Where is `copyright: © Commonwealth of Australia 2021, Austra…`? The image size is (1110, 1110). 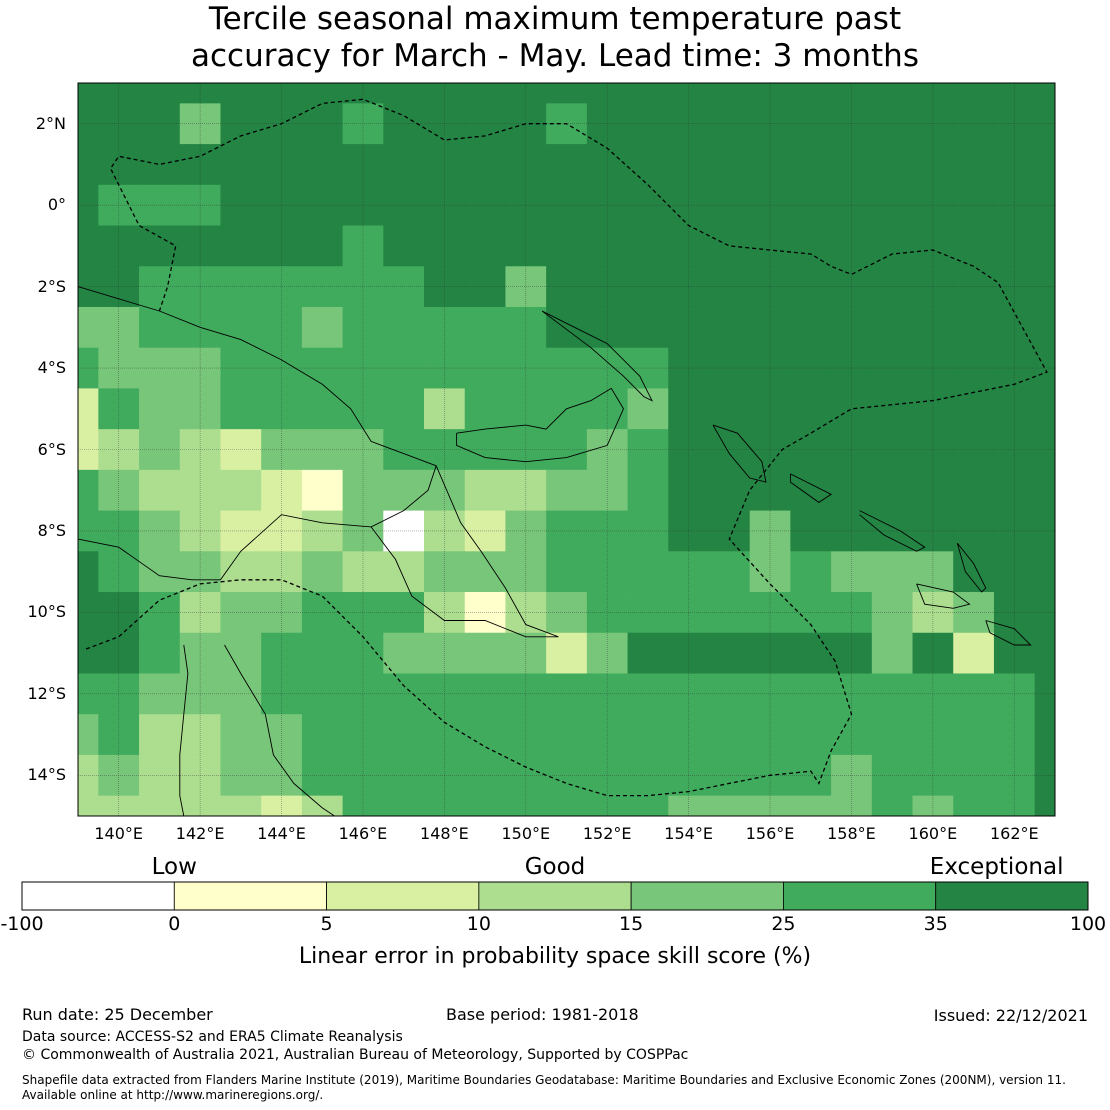
copyright: © Commonwealth of Australia 2021, Austra… is located at coordinates (355, 1055).